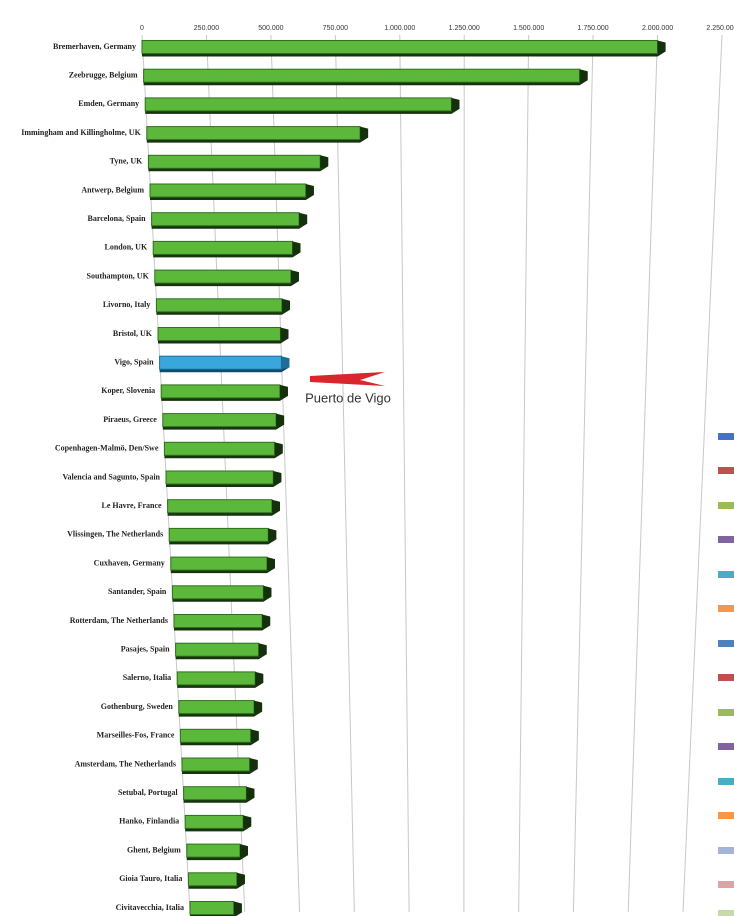 The image size is (734, 916). I want to click on annotation: Puerto de Vigo, so click(348, 397).